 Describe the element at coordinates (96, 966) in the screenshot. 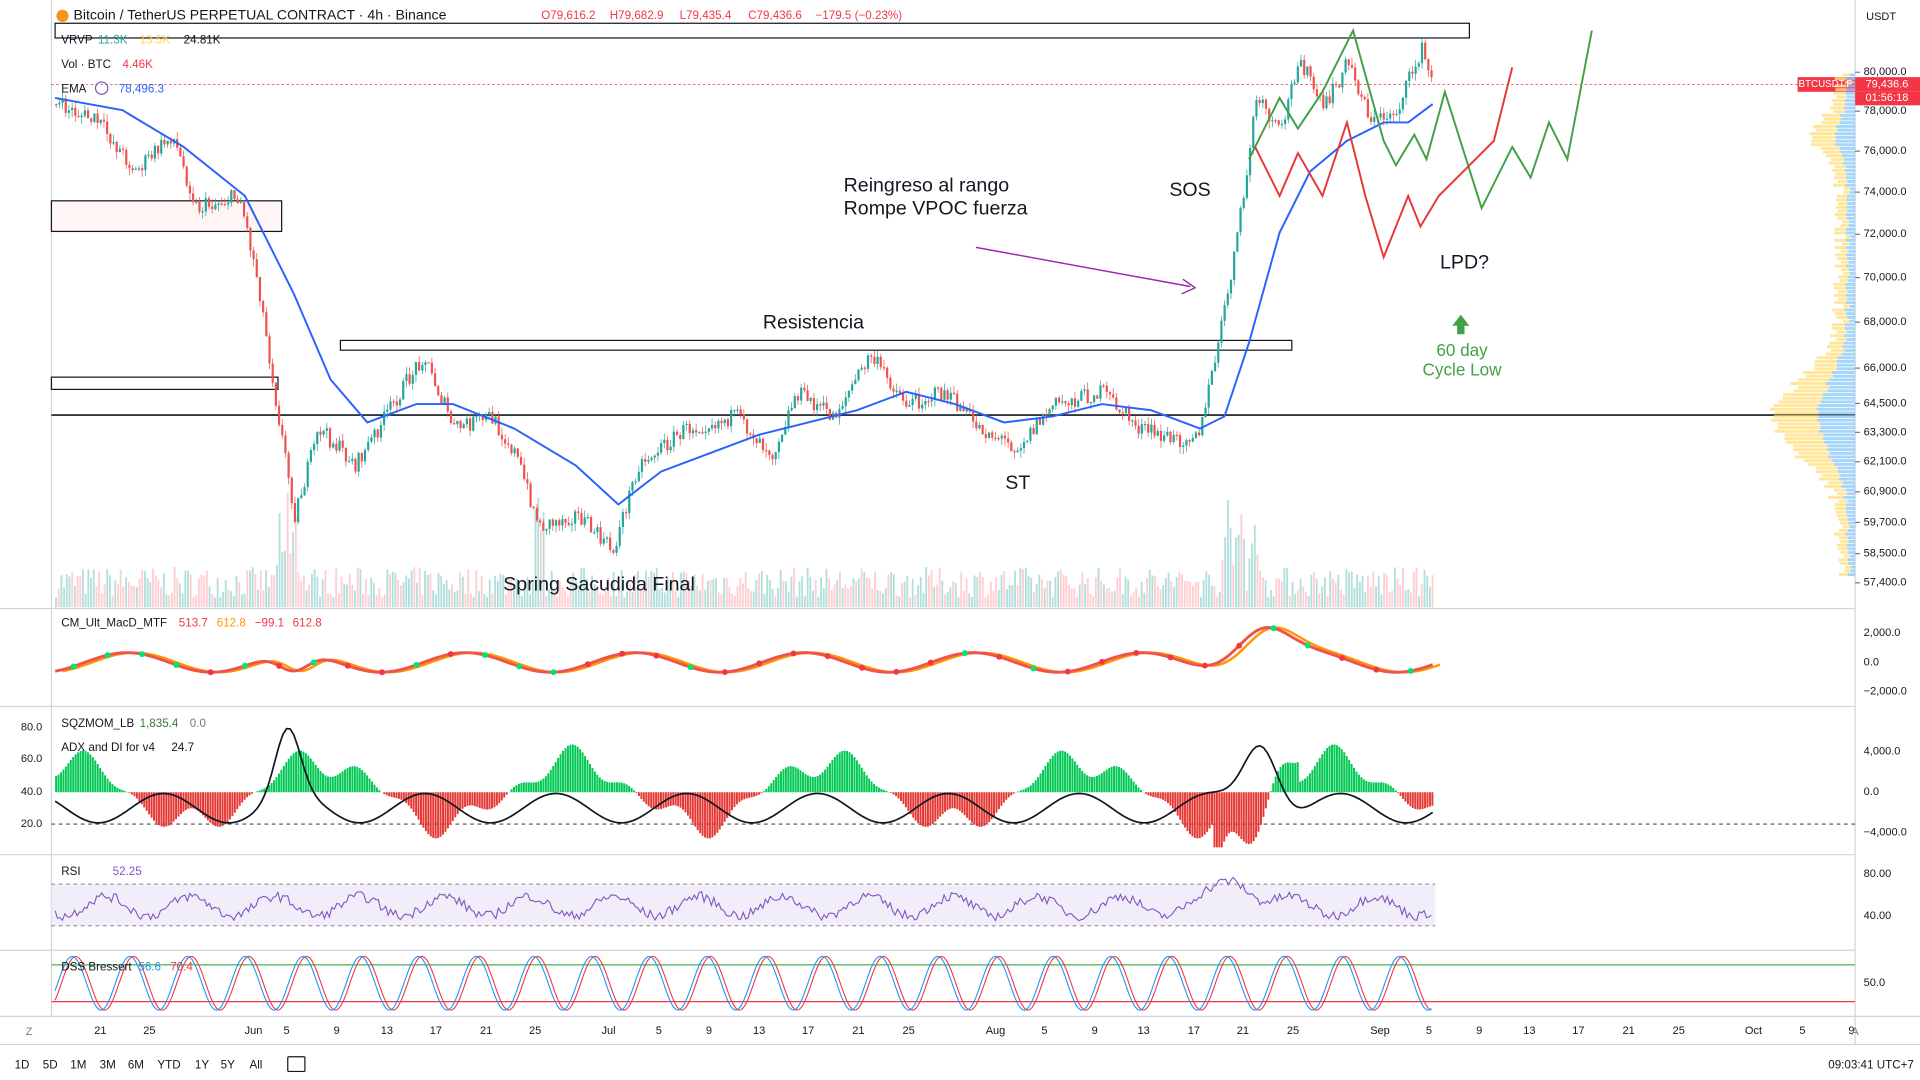

I see `indicator-name: DSS Bressert` at that location.